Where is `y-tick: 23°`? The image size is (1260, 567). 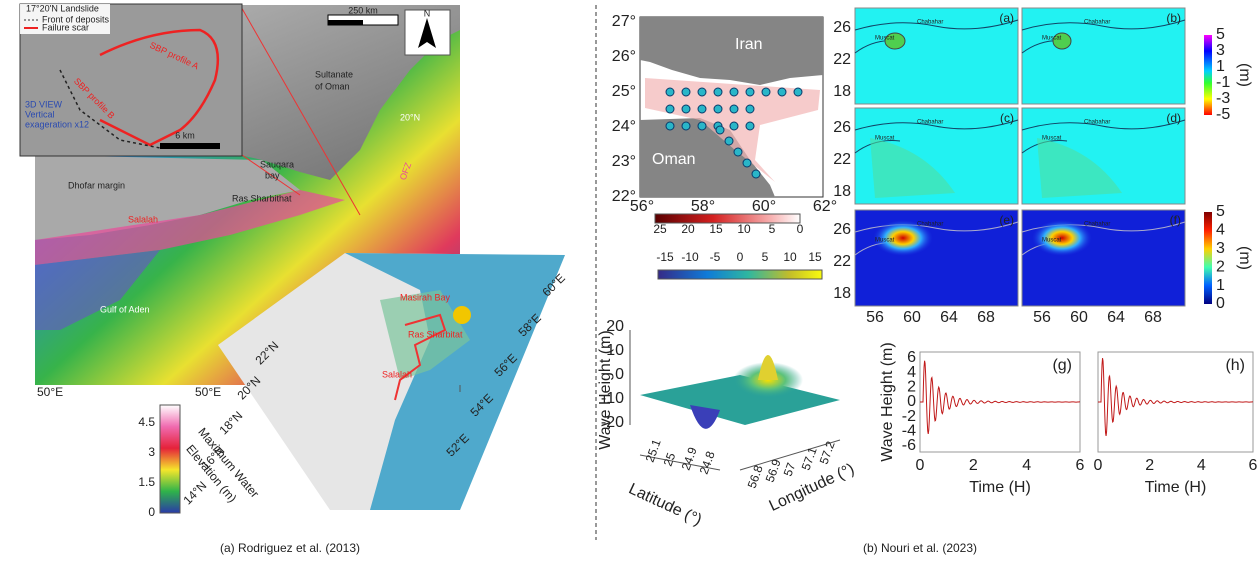 y-tick: 23° is located at coordinates (624, 161).